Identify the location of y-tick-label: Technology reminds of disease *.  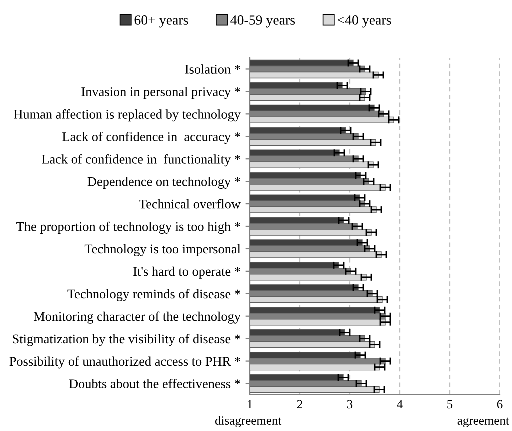
(154, 295).